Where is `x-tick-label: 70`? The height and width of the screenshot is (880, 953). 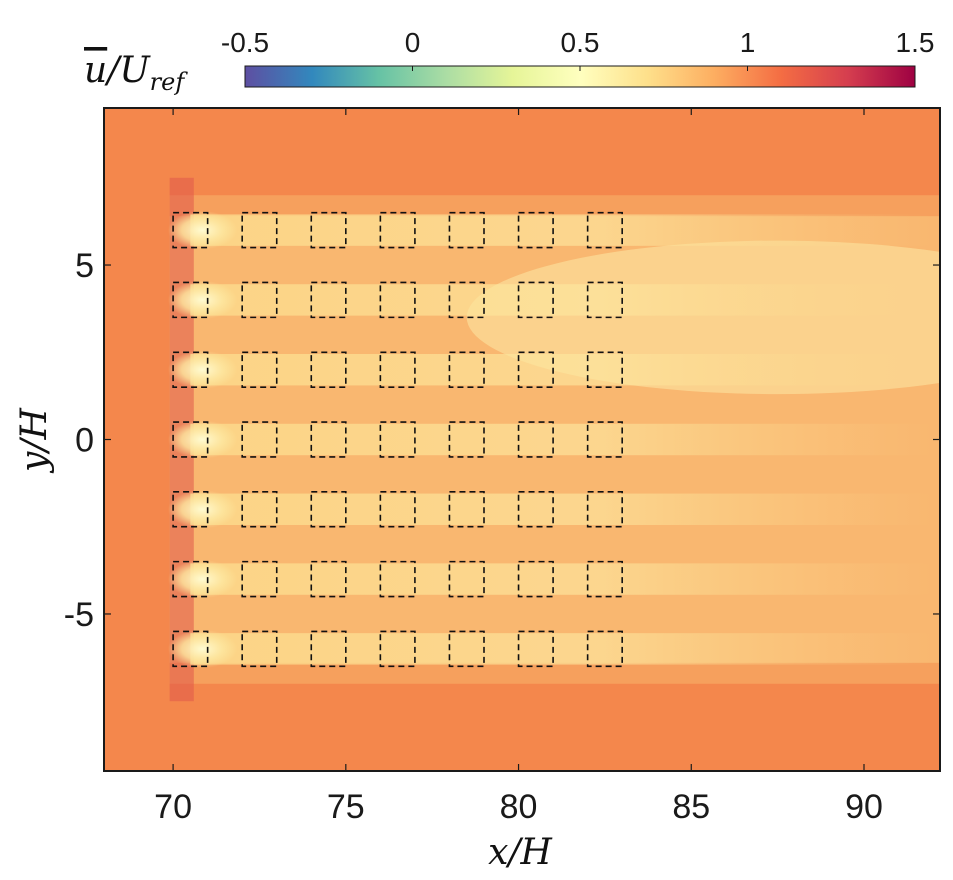 x-tick-label: 70 is located at coordinates (173, 807).